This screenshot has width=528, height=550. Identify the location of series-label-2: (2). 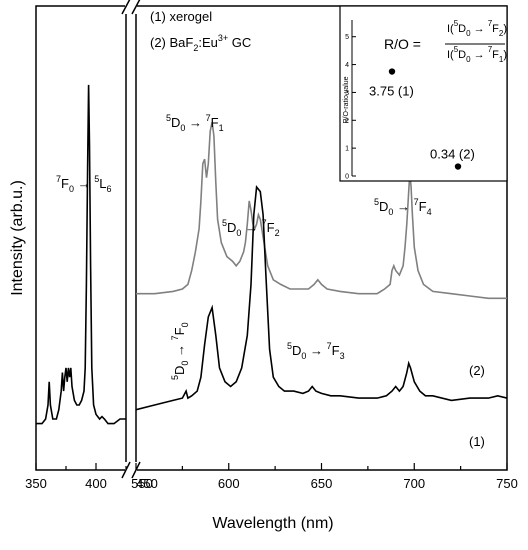
(477, 370).